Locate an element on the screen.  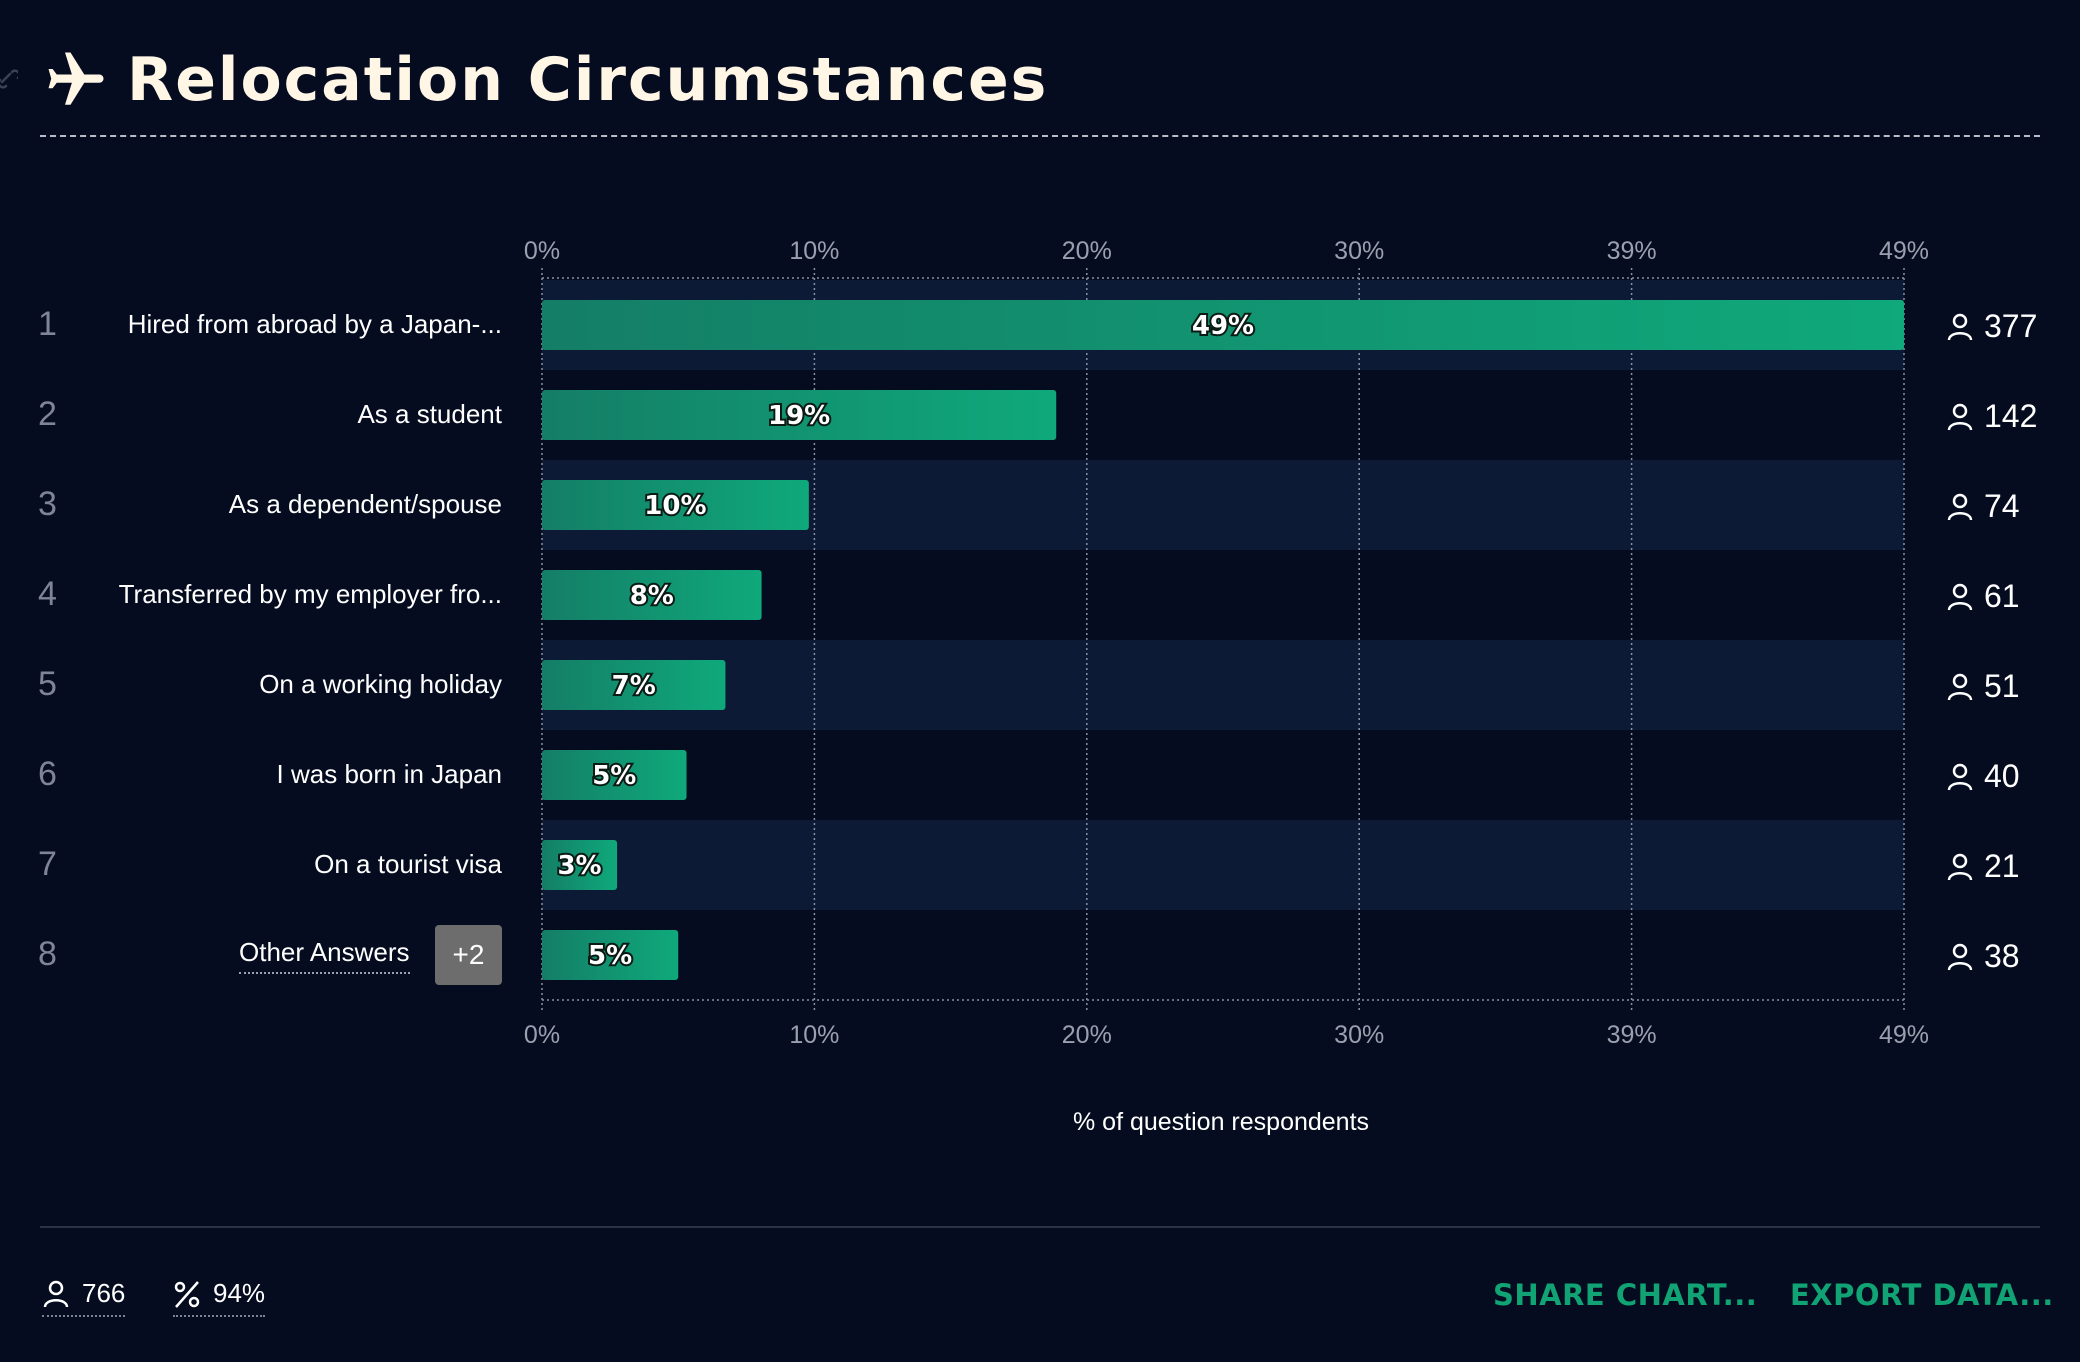
respondent-count-value: 142 is located at coordinates (2010, 416).